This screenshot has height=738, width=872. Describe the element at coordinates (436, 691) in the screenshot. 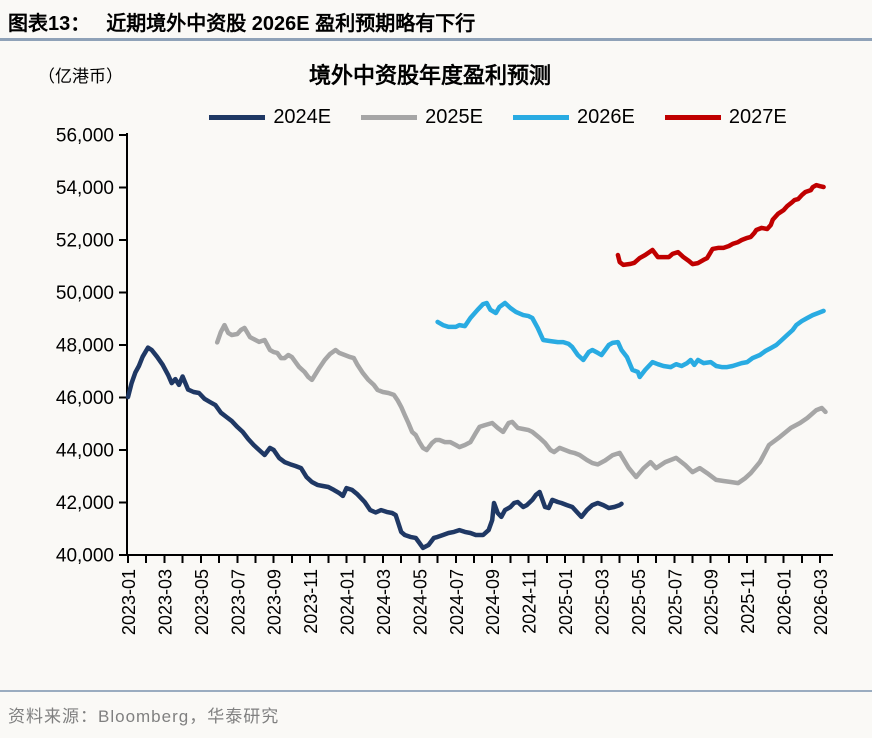

I see `footer-divider` at that location.